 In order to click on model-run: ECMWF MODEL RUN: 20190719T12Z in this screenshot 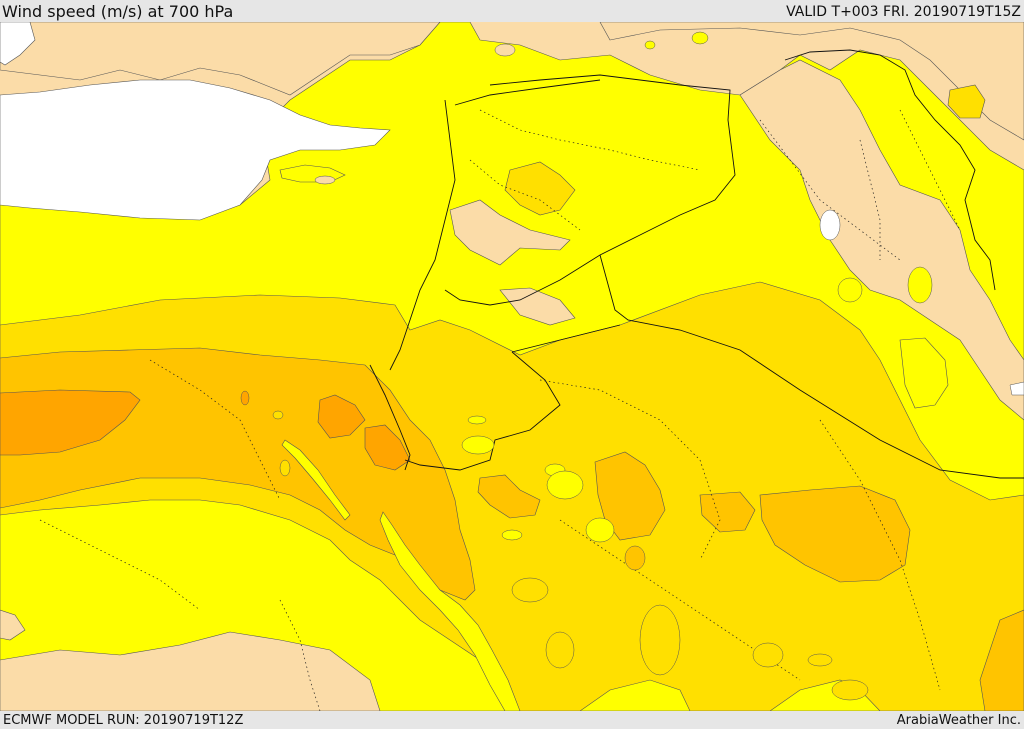, I will do `click(123, 720)`.